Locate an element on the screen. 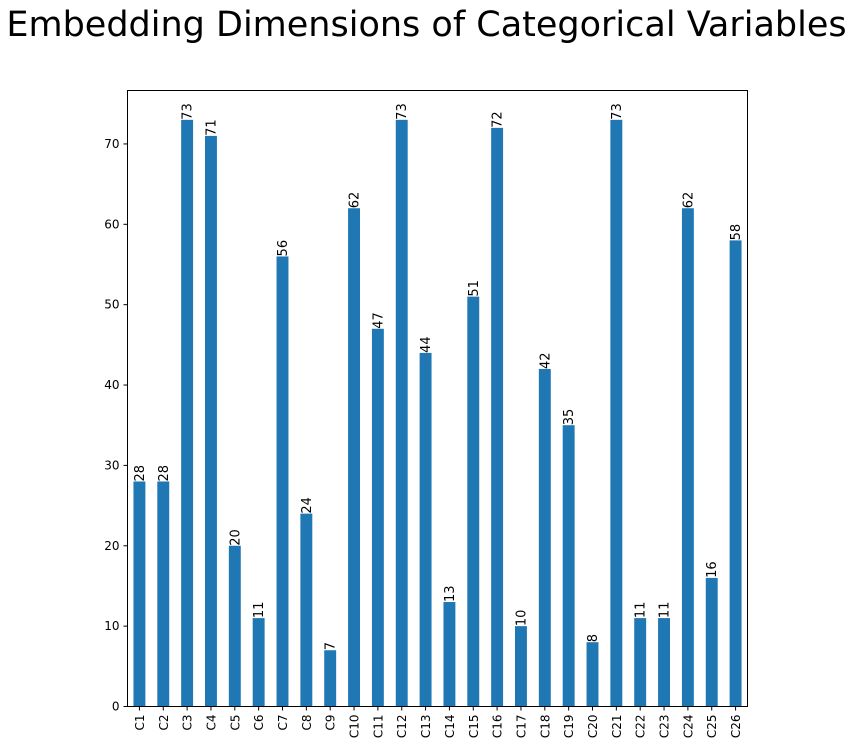  data-label-C4: 71 is located at coordinates (211, 127).